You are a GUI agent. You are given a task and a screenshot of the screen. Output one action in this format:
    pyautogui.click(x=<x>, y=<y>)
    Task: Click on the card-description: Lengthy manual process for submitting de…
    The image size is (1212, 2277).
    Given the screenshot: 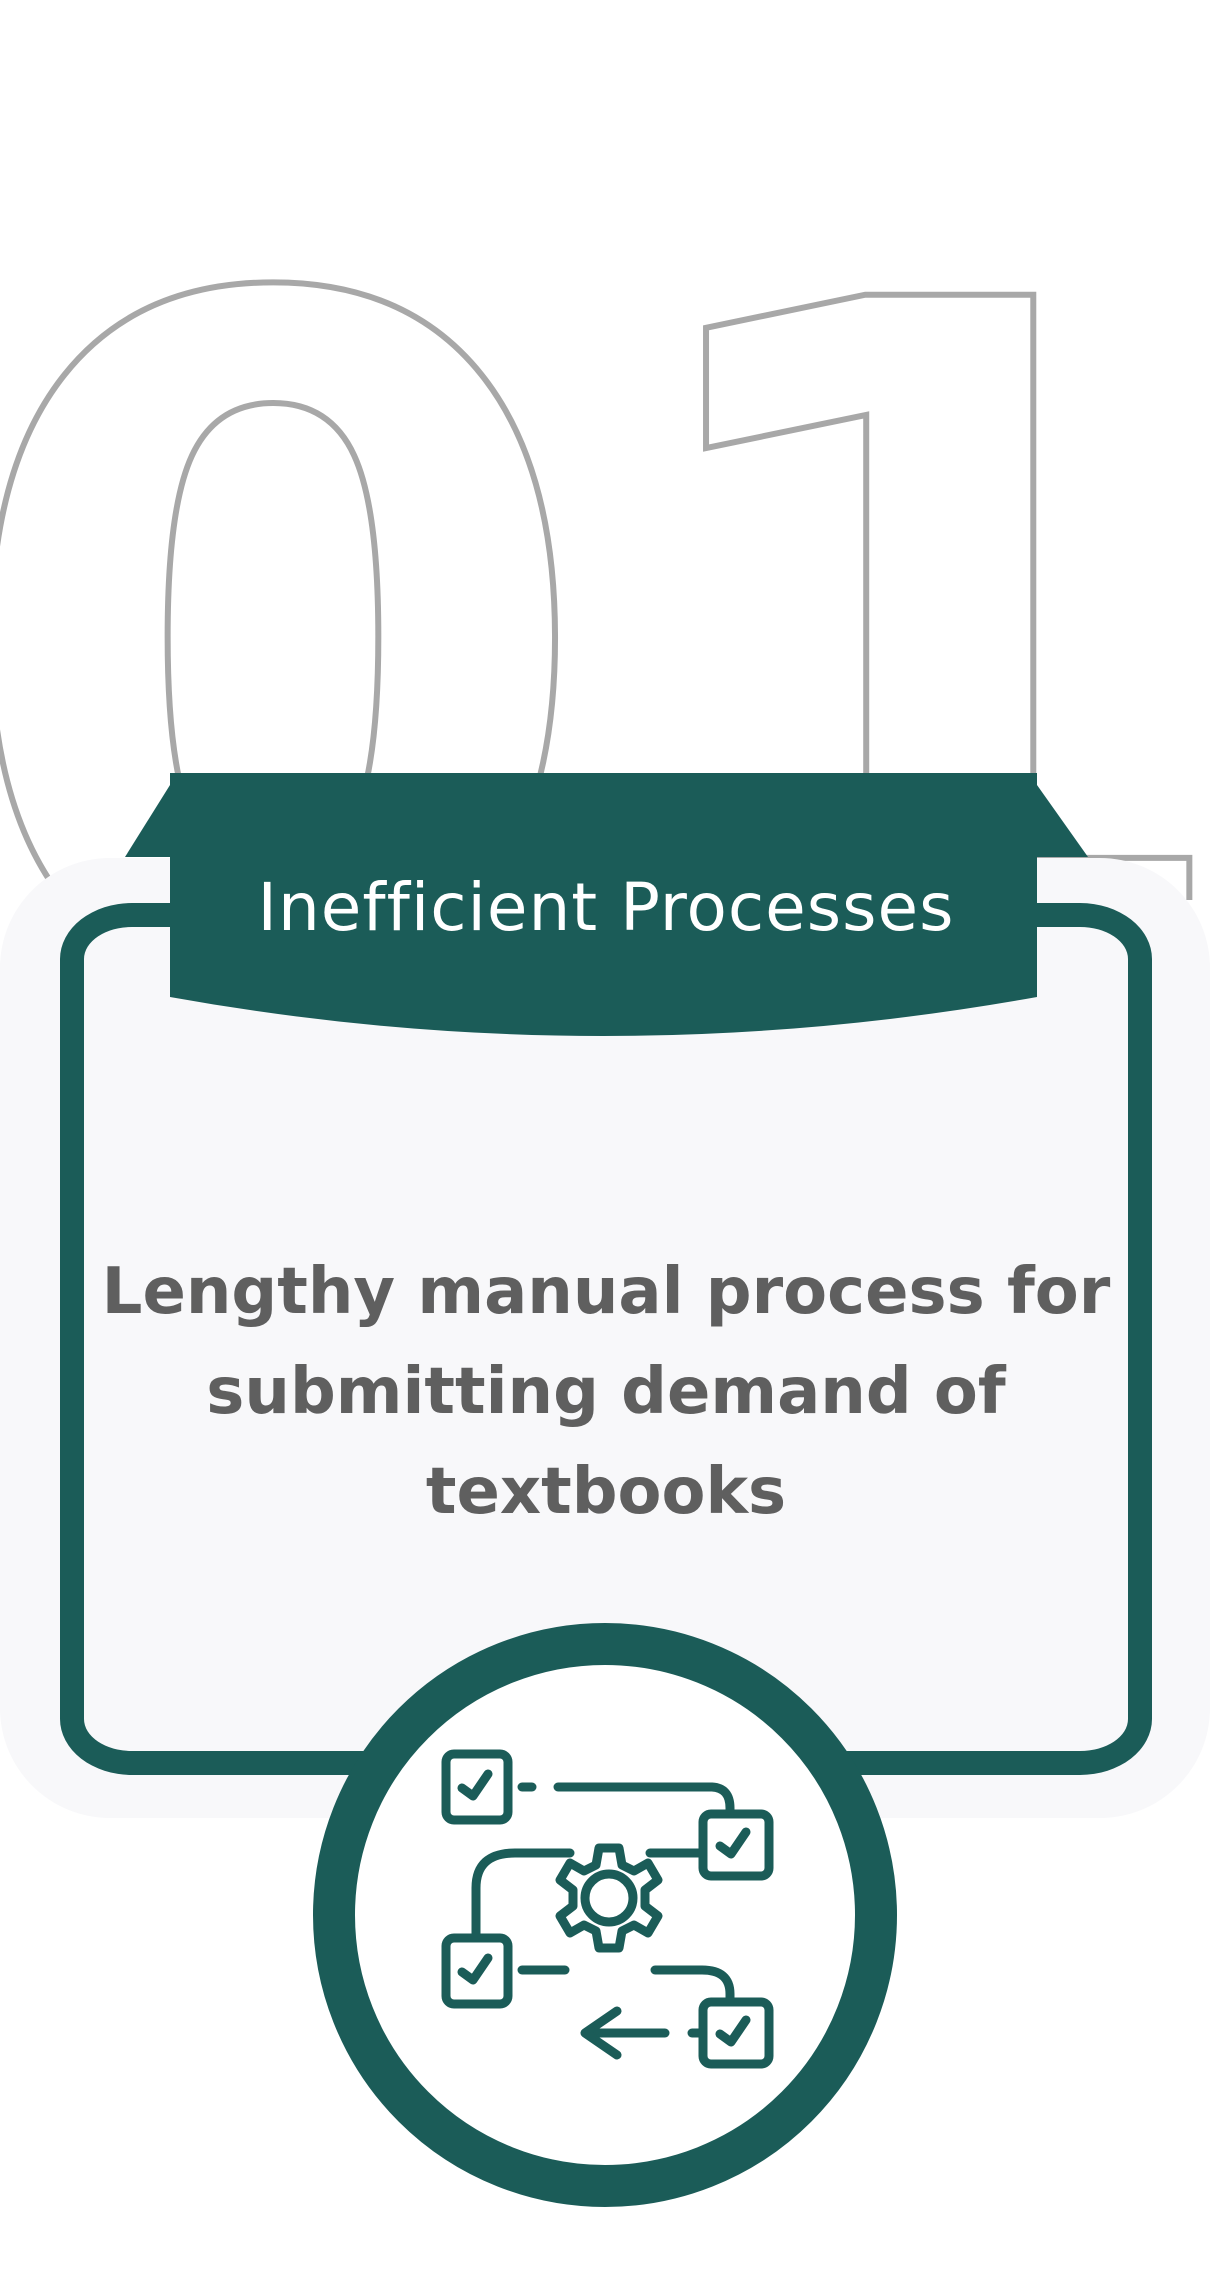 What is the action you would take?
    pyautogui.click(x=606, y=1392)
    